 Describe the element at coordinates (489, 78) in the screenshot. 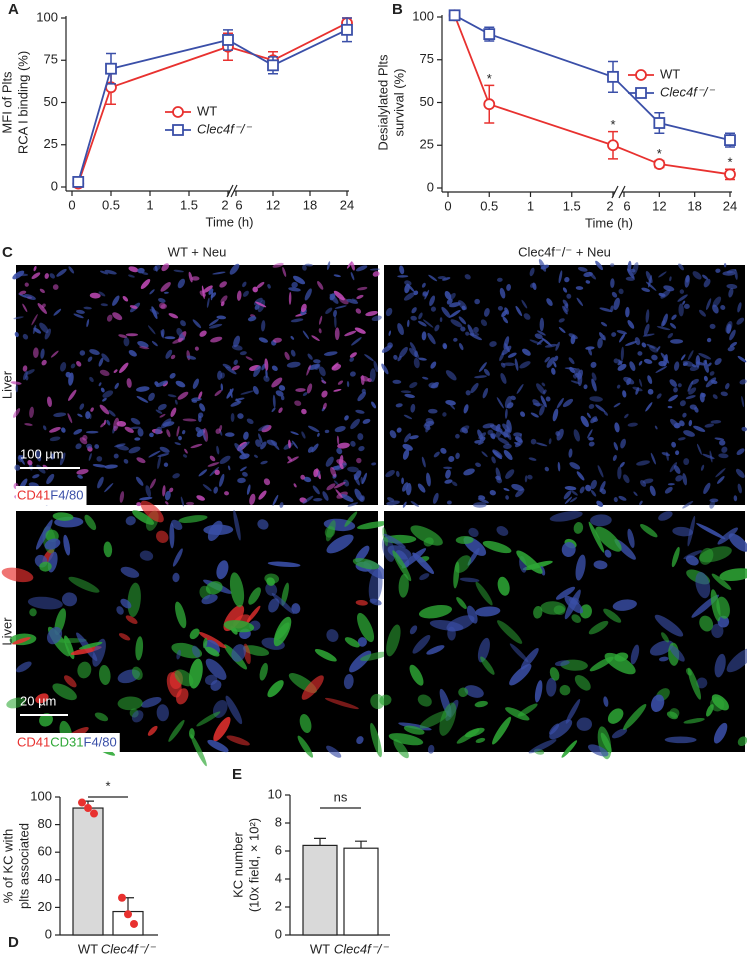

I see `annotation: *` at that location.